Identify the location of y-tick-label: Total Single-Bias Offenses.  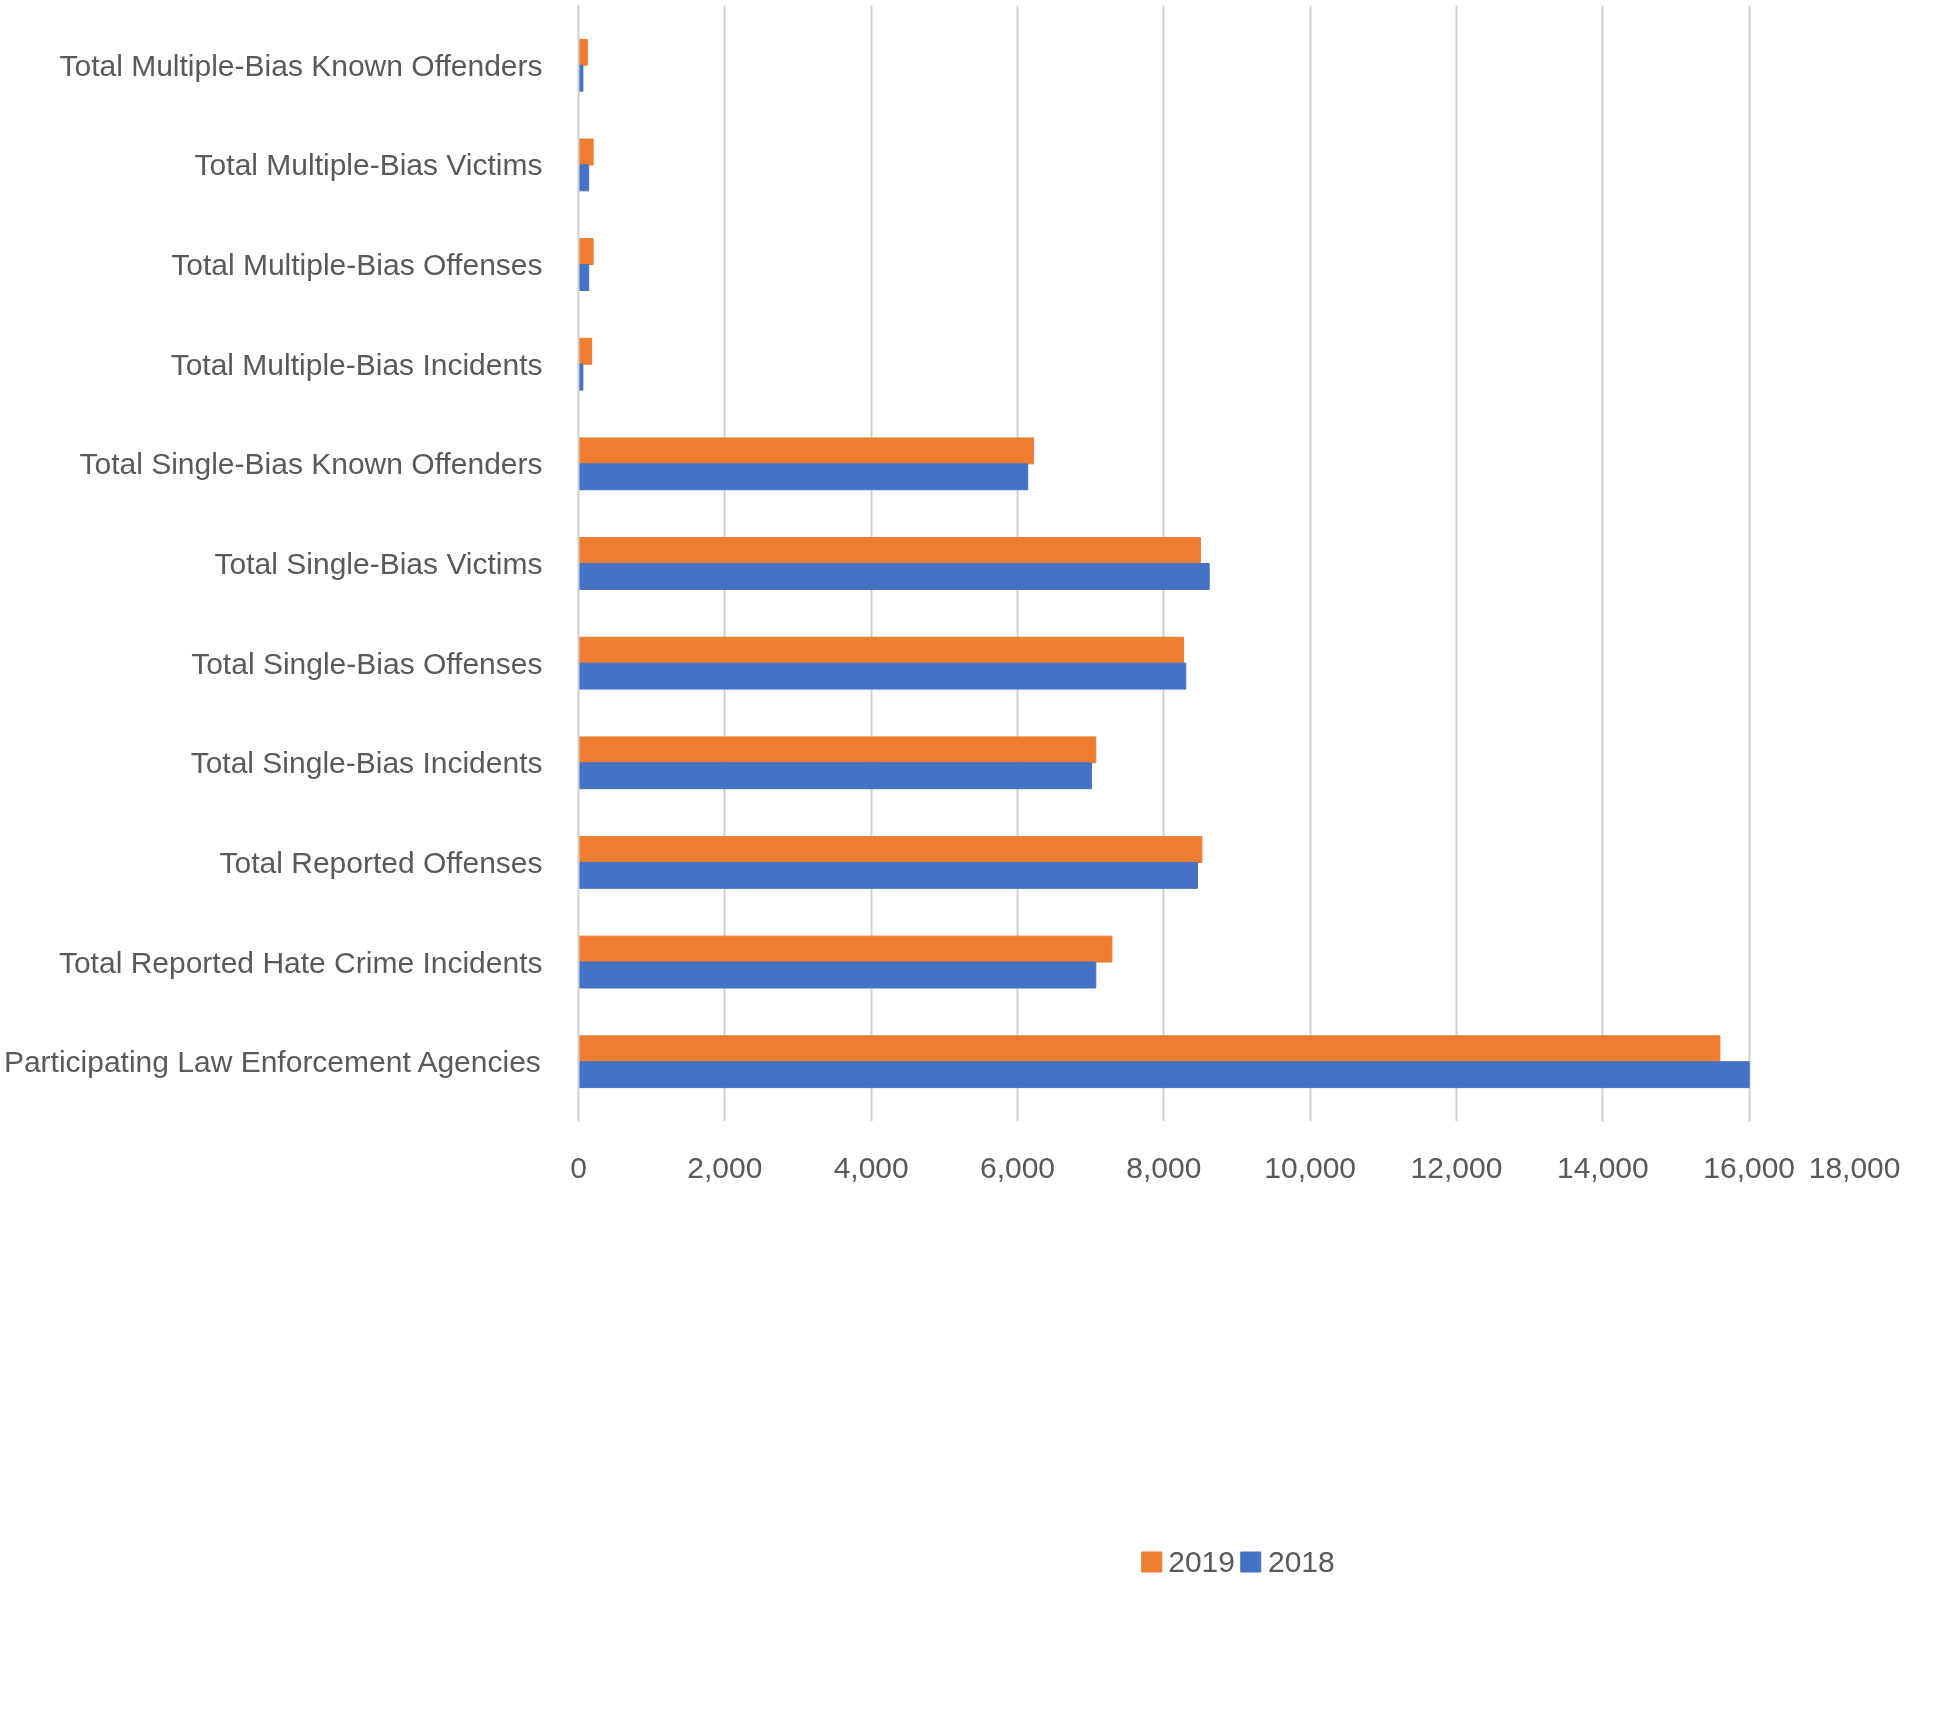
(367, 663).